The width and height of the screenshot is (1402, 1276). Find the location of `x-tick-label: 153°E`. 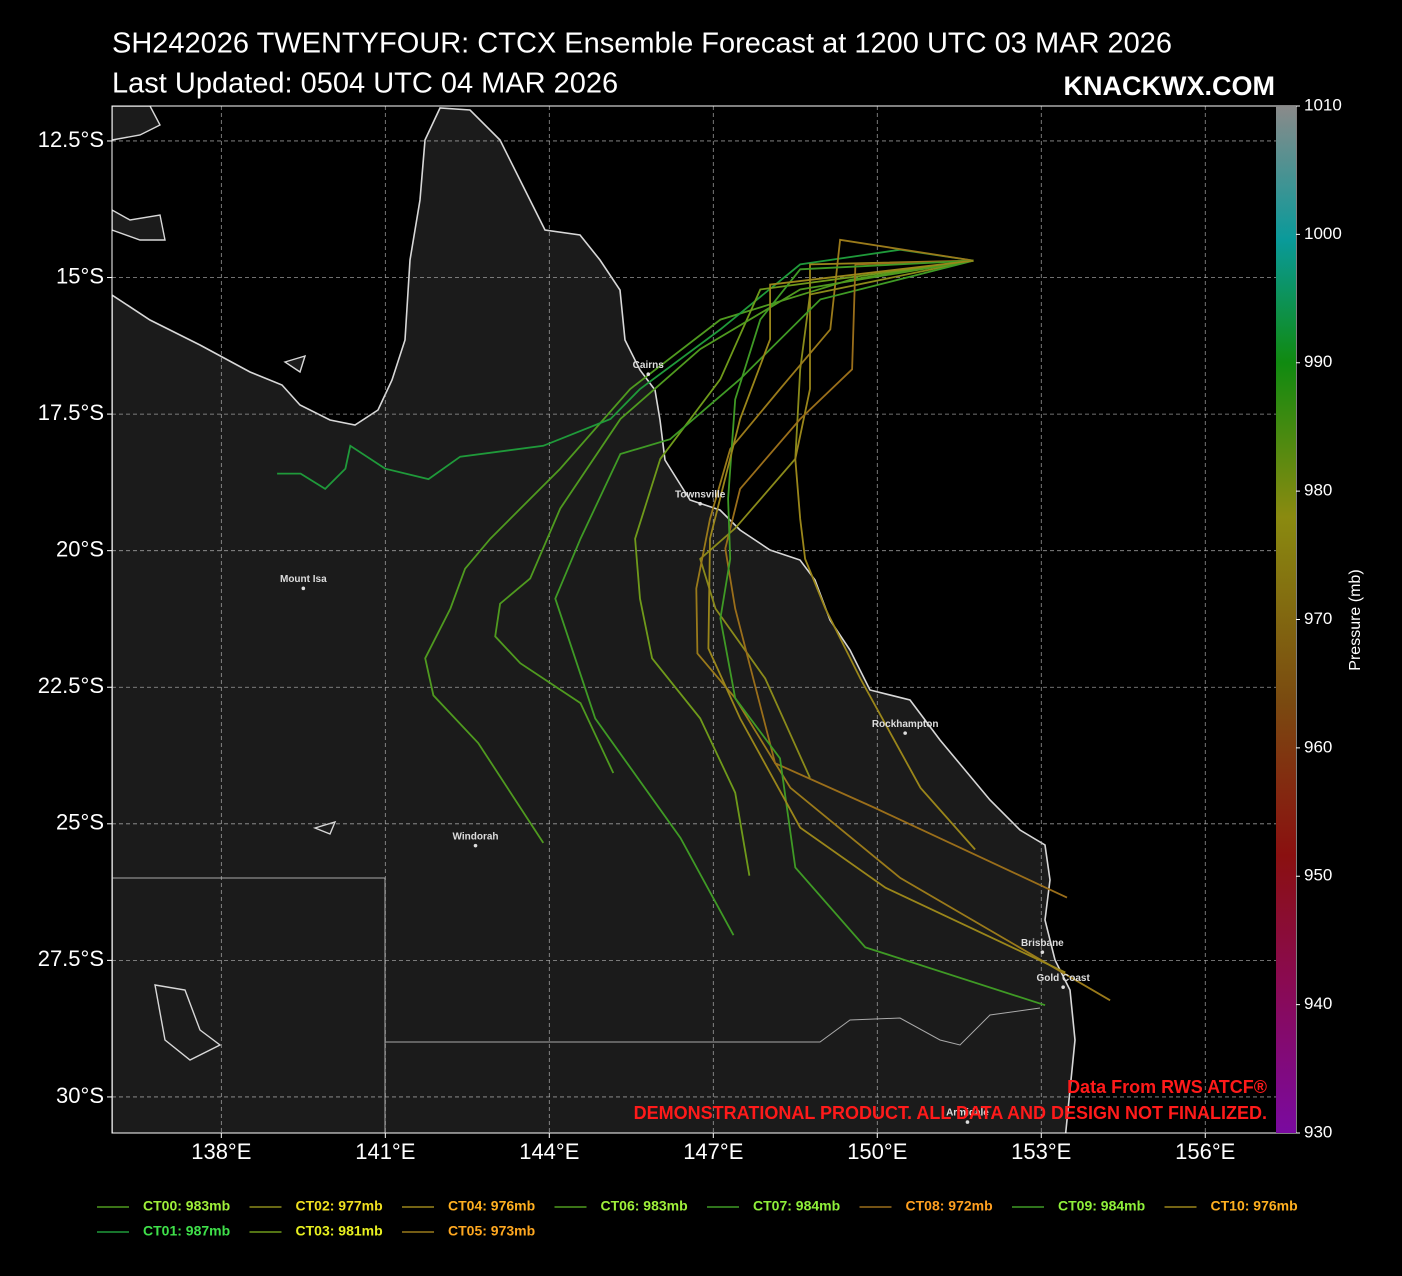

x-tick-label: 153°E is located at coordinates (1041, 1151).